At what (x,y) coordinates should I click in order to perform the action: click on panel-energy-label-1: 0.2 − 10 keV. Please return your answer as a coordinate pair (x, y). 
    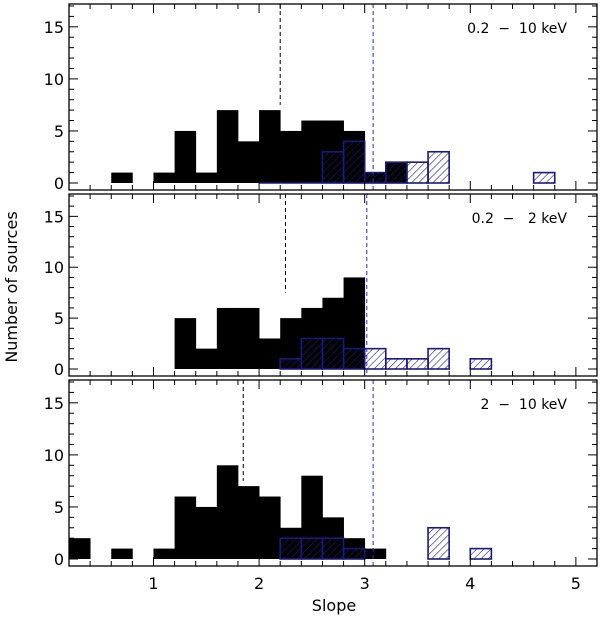
    Looking at the image, I should click on (517, 29).